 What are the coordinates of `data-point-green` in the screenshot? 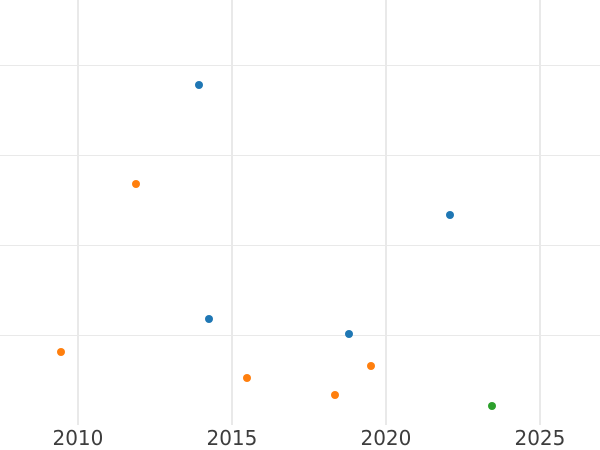 It's located at (491, 405).